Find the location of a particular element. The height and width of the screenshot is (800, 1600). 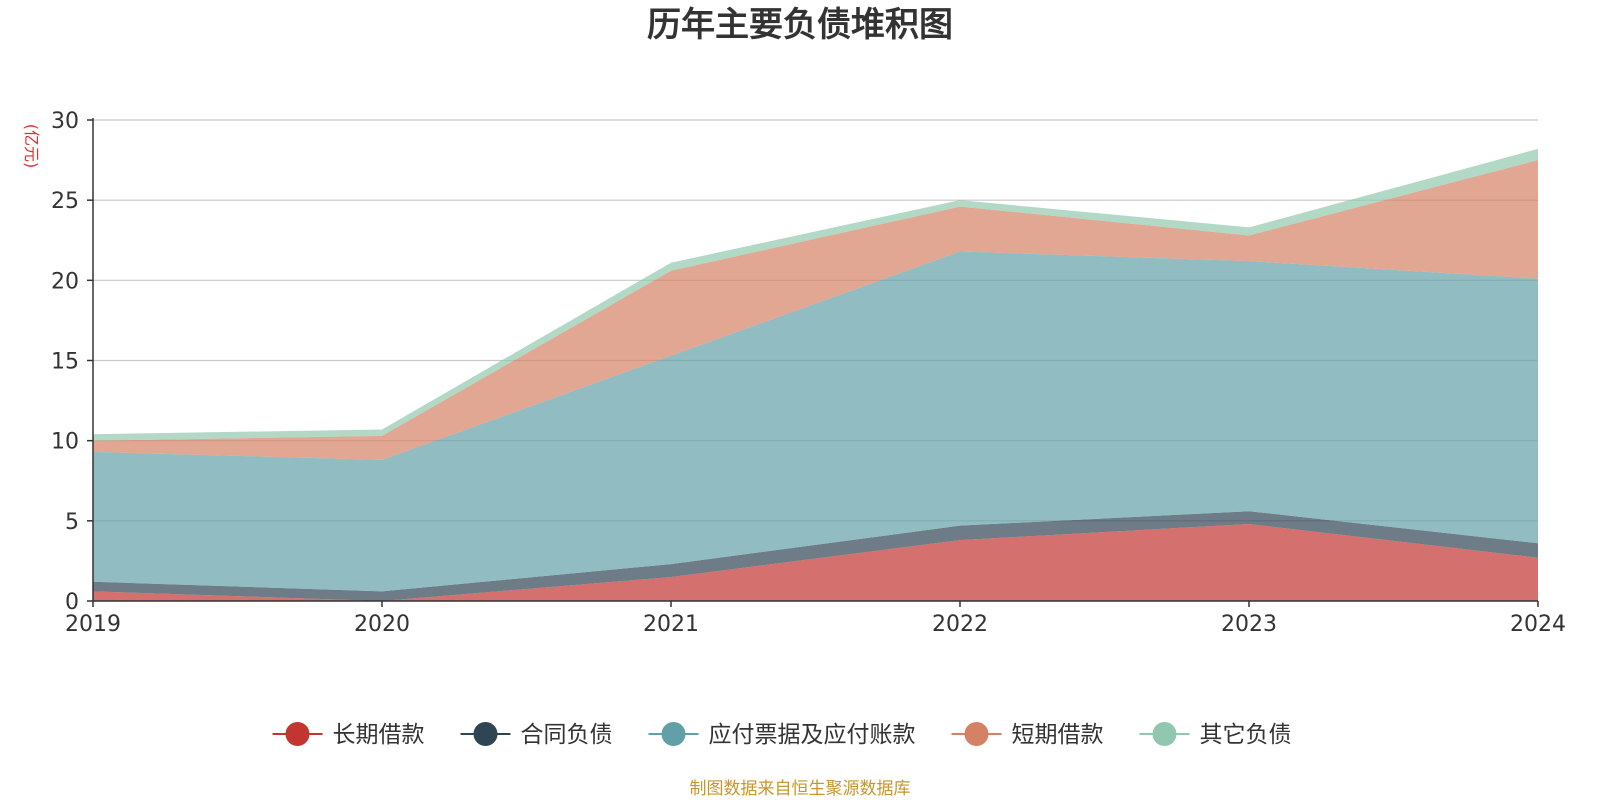

x-tick-label: 2022 is located at coordinates (960, 624).